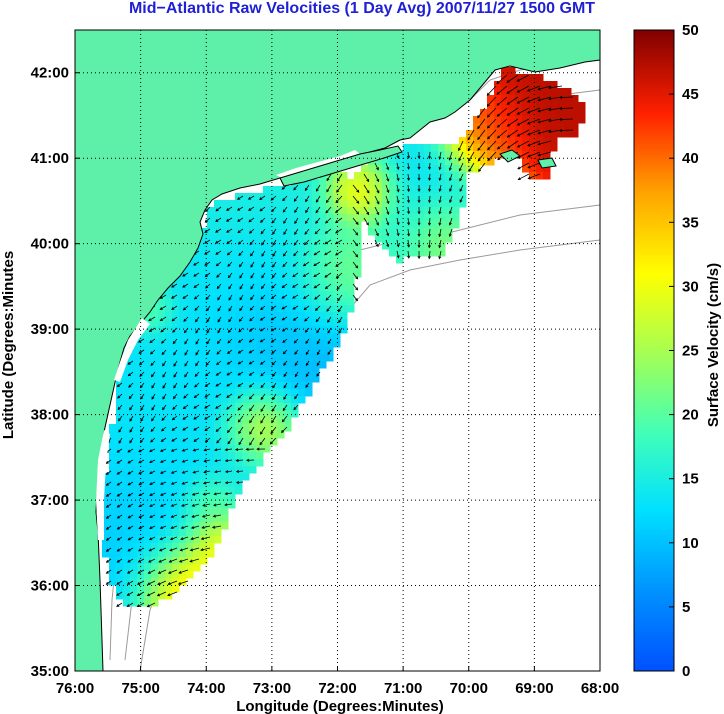 This screenshot has width=724, height=714. What do you see at coordinates (50, 586) in the screenshot?
I see `y-tick-label: 36:00` at bounding box center [50, 586].